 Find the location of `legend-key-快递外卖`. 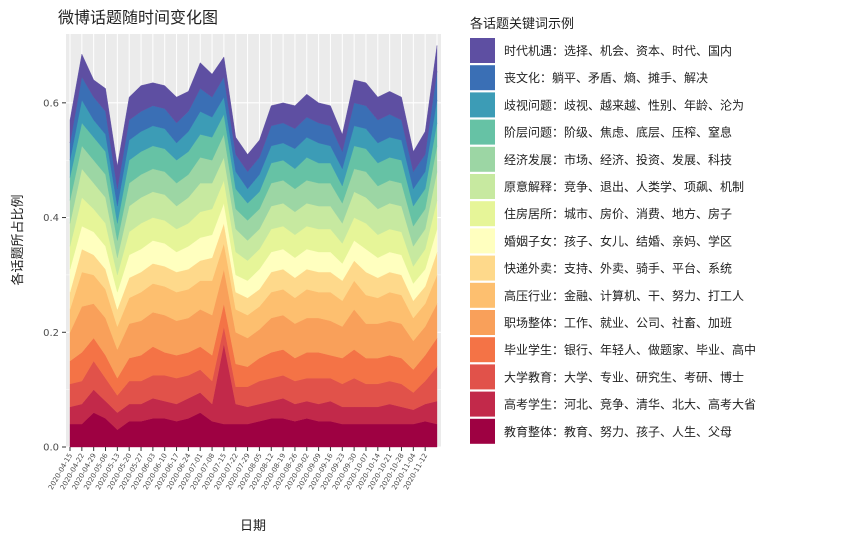

legend-key-快递外卖 is located at coordinates (482, 268).